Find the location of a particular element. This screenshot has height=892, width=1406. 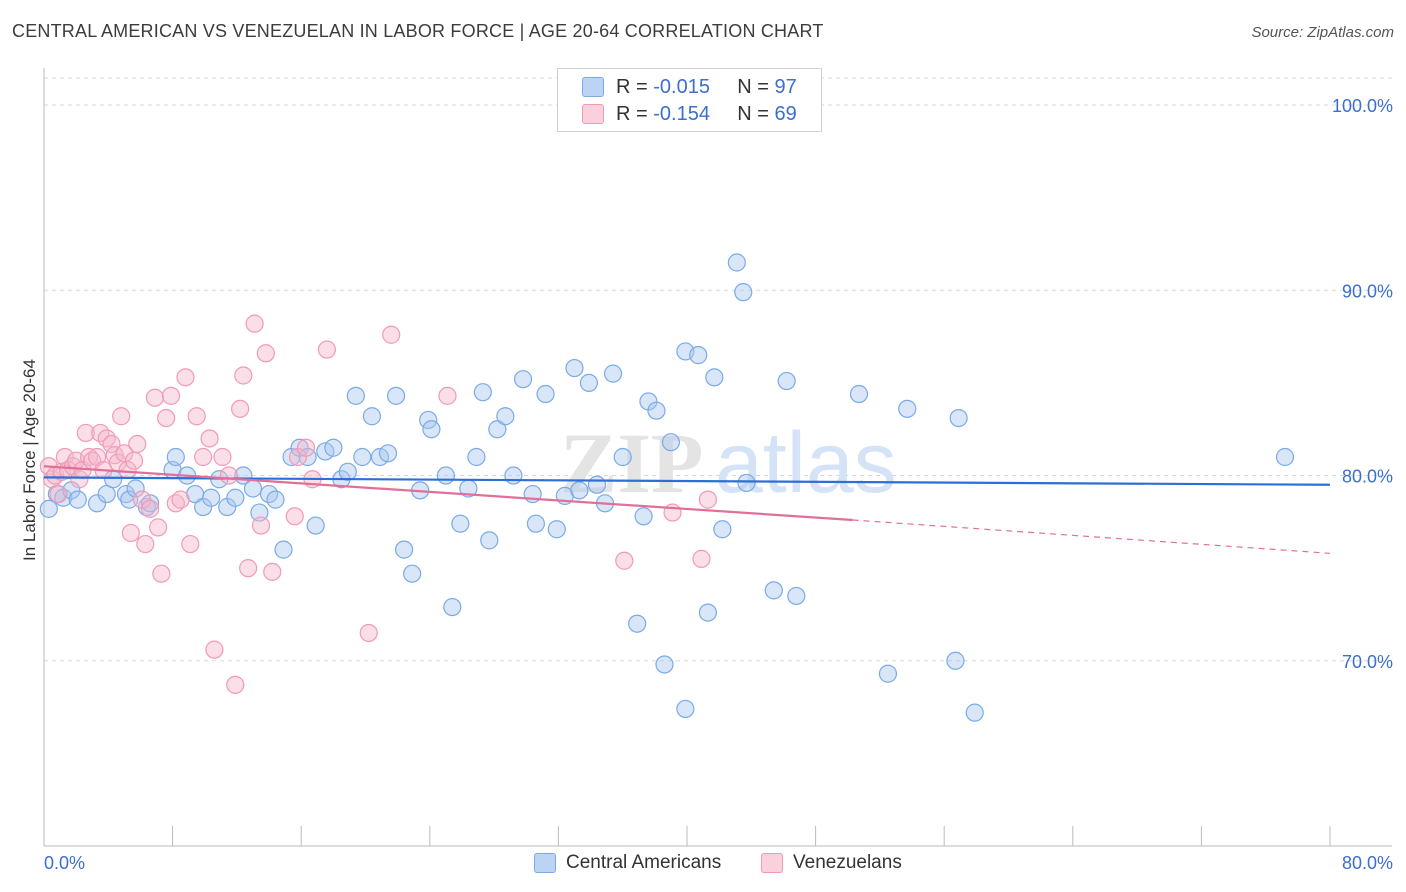

legend-n-label: N = is located at coordinates (753, 113).